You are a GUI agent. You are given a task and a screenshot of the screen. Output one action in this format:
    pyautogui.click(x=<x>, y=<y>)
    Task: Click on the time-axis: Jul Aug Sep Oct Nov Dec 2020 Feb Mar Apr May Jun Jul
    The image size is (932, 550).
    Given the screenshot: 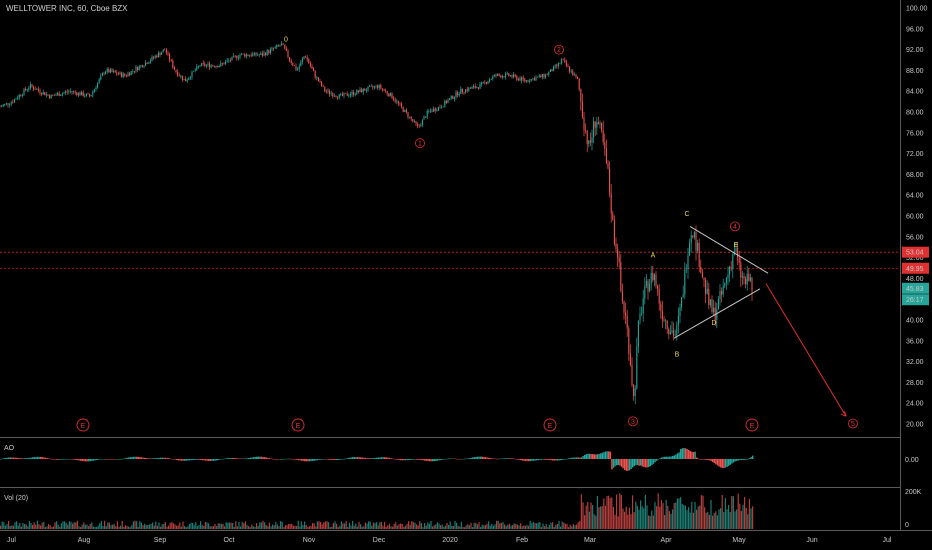 What is the action you would take?
    pyautogui.click(x=449, y=540)
    